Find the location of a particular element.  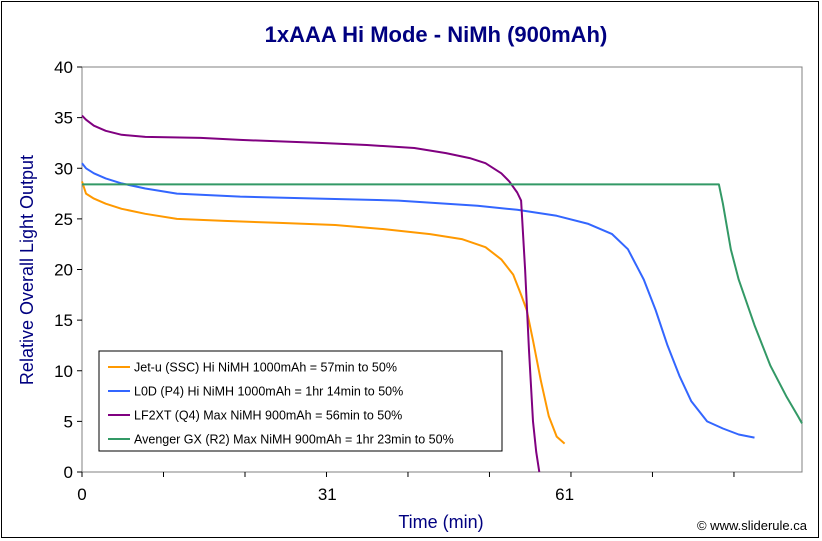

credit-text: © www.sliderule.ca is located at coordinates (752, 525).